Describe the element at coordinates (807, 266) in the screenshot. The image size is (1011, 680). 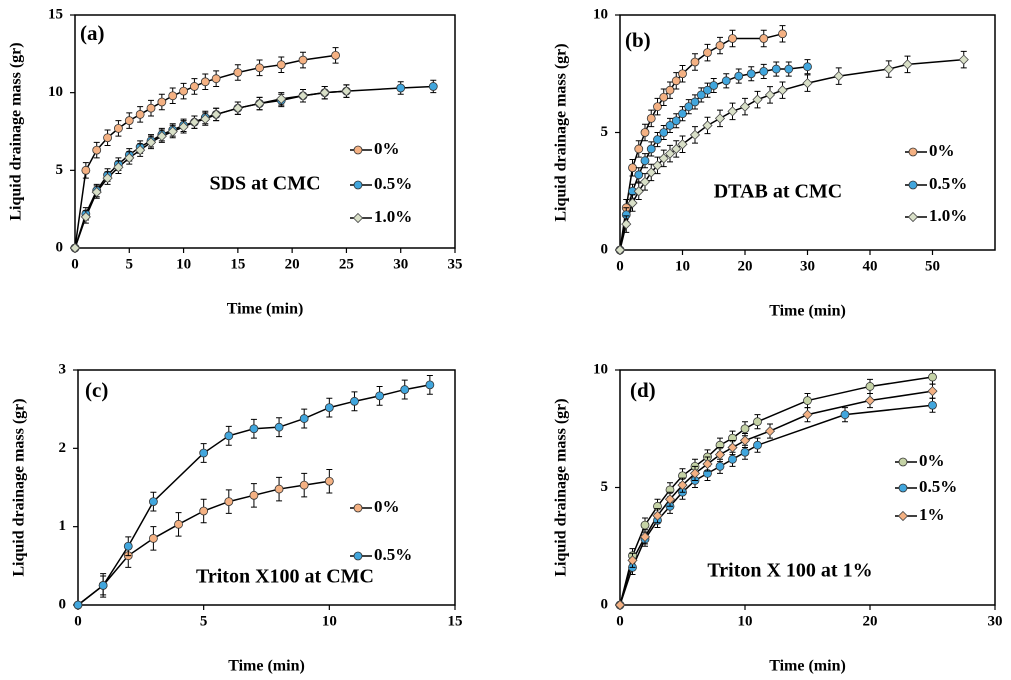
I see `x-tick-label: 30` at that location.